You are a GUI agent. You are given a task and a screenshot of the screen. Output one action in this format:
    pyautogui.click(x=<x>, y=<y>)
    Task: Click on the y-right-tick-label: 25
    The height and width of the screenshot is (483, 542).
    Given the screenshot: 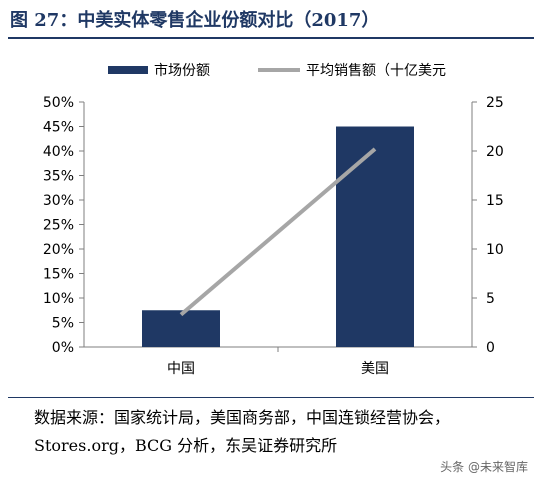 What is the action you would take?
    pyautogui.click(x=495, y=103)
    